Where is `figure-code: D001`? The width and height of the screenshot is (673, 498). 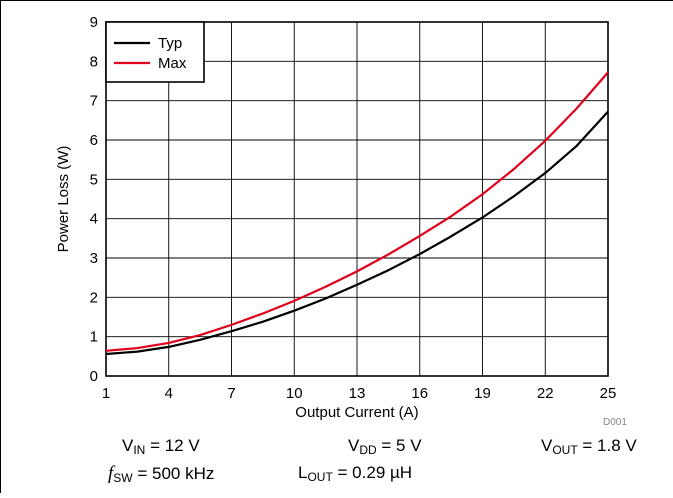
figure-code: D001 is located at coordinates (615, 422).